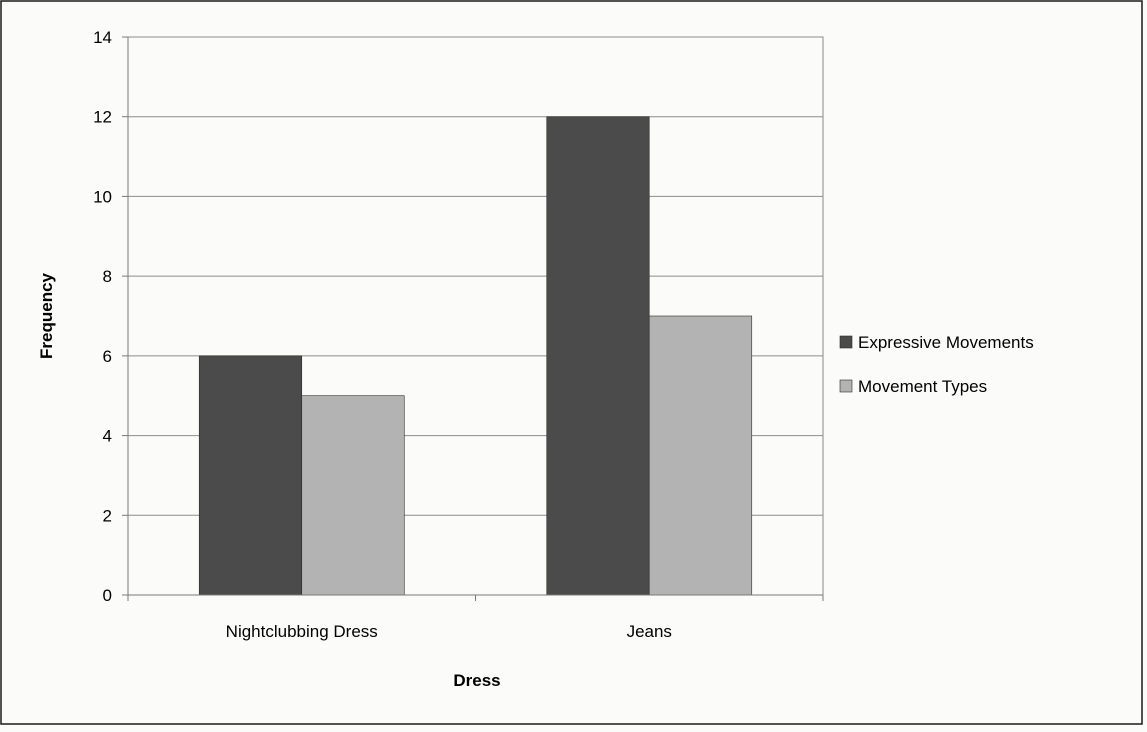 The height and width of the screenshot is (732, 1147). What do you see at coordinates (922, 386) in the screenshot?
I see `legend-label: Movement Types` at bounding box center [922, 386].